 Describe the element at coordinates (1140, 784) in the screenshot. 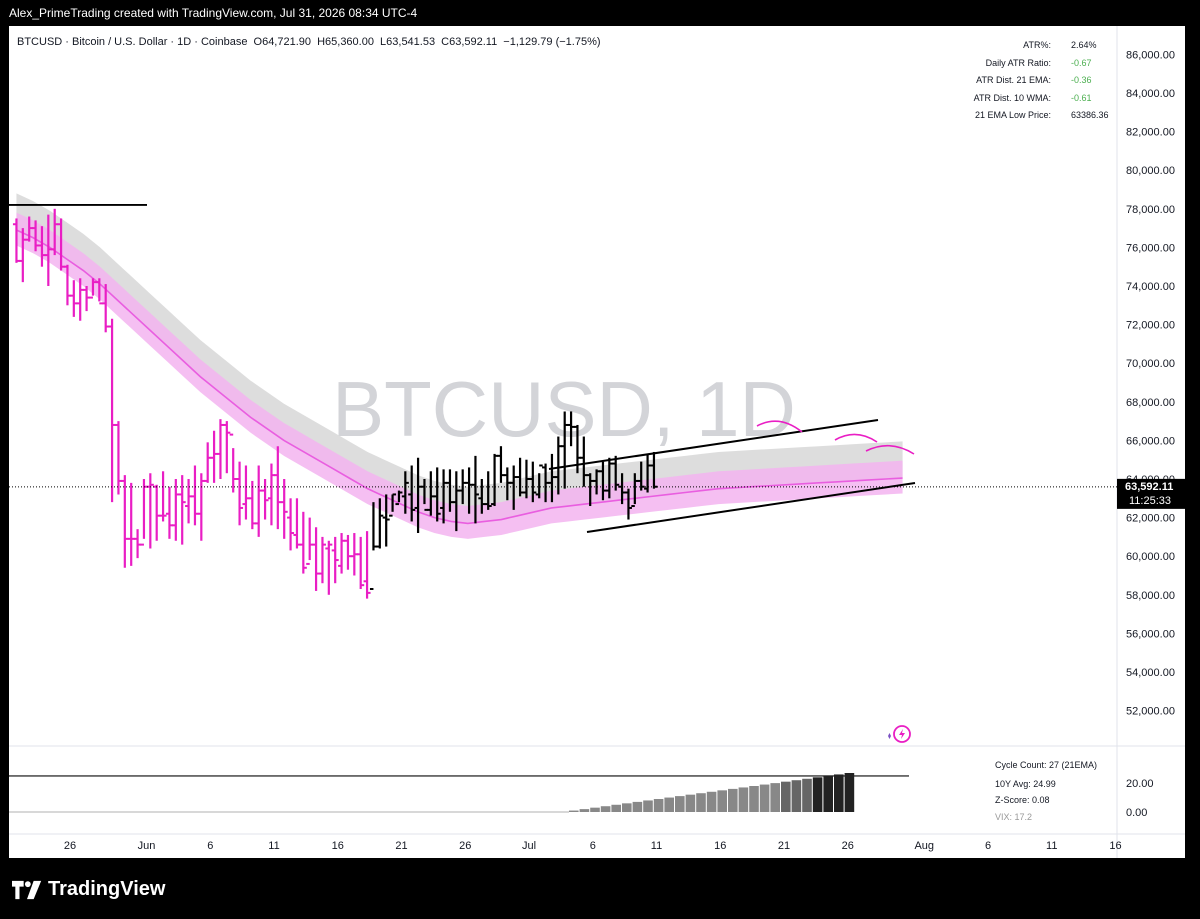

I see `indicator-axis-label: 20.00` at that location.